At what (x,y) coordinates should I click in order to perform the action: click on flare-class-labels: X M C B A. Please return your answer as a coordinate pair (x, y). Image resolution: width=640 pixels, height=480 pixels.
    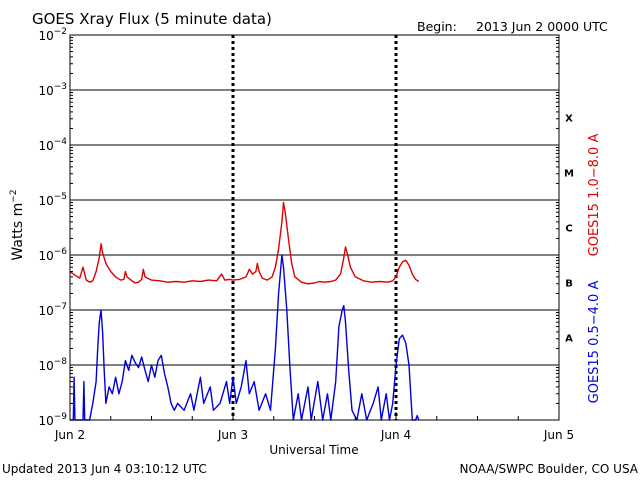
    Looking at the image, I should click on (569, 229).